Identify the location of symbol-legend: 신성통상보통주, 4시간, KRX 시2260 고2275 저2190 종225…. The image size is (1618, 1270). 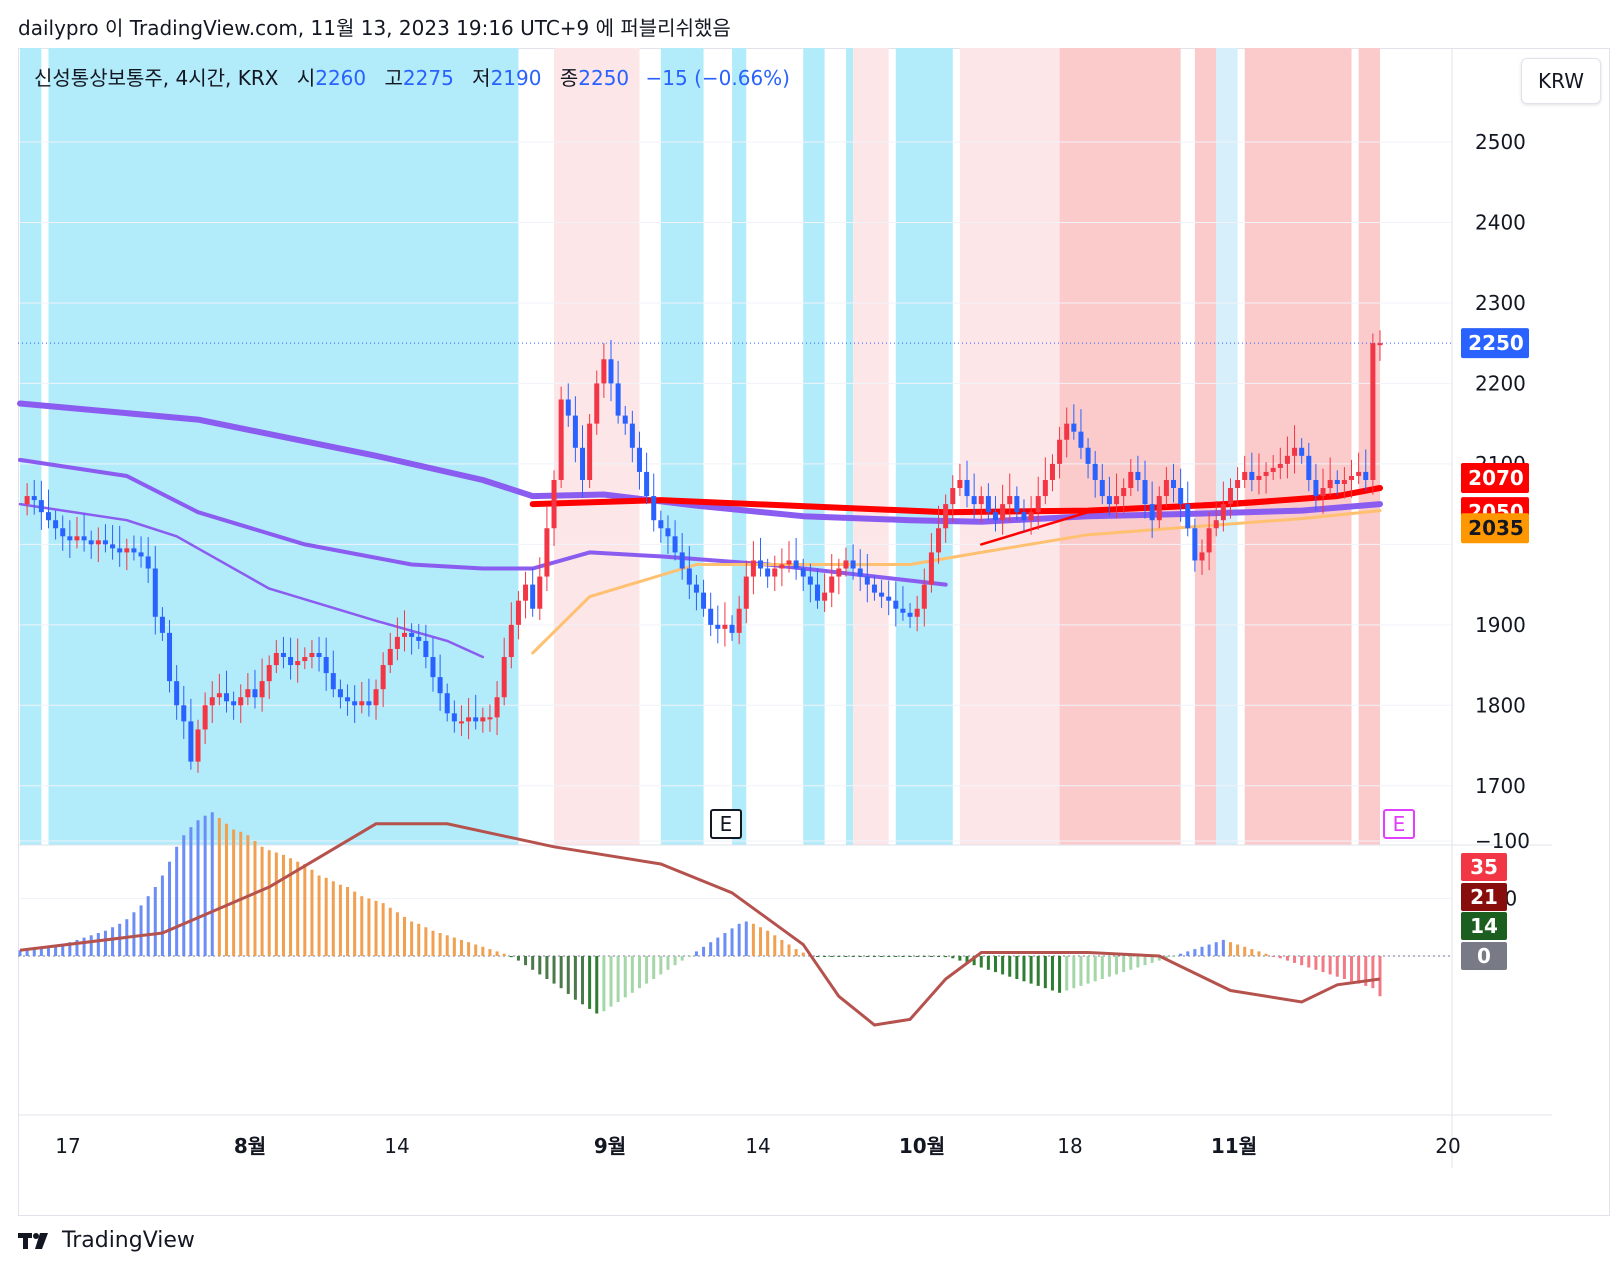
(412, 76).